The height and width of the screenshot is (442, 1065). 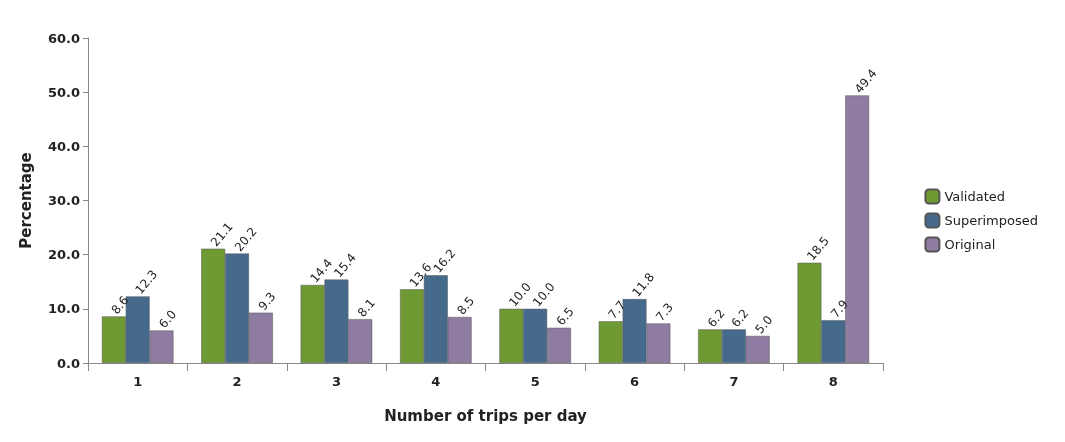 What do you see at coordinates (120, 305) in the screenshot?
I see `data-label: 8.6` at bounding box center [120, 305].